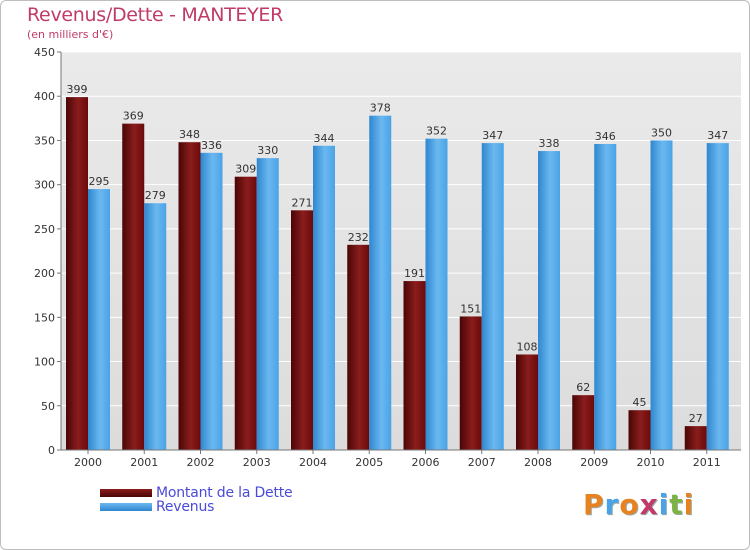 The image size is (750, 550). Describe the element at coordinates (44, 52) in the screenshot. I see `y-tick-label: 450` at that location.